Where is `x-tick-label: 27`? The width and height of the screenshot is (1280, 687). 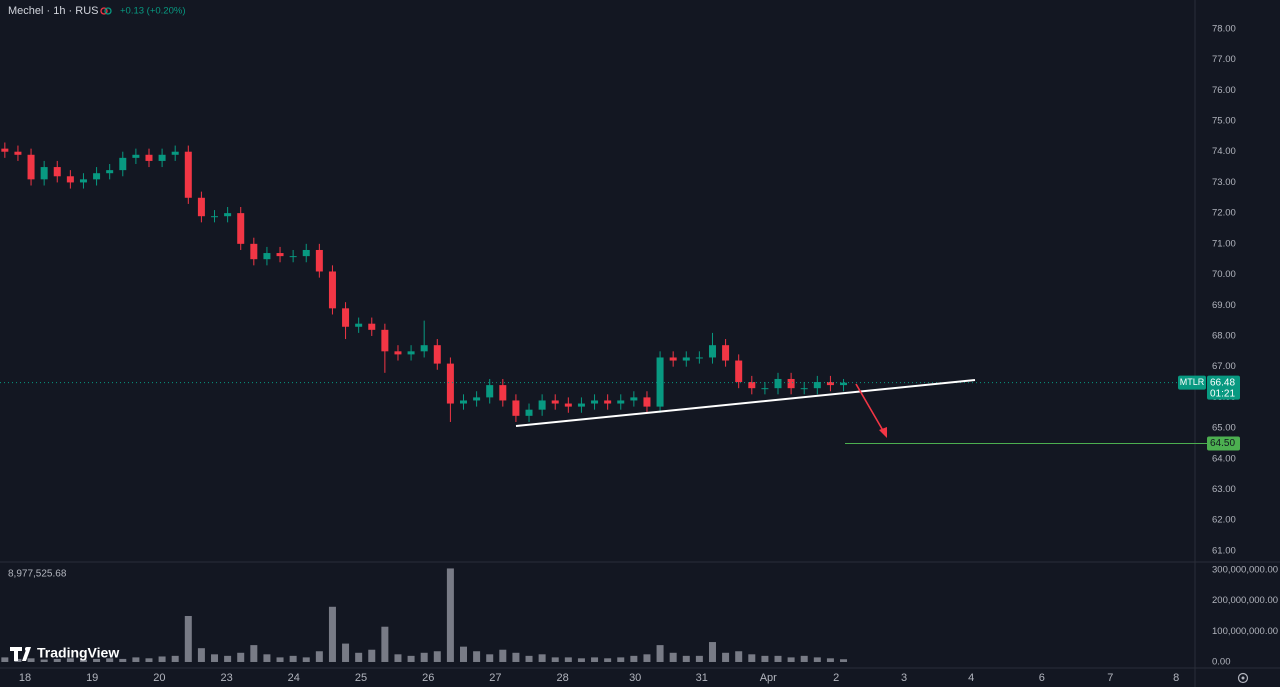 x-tick-label: 27 is located at coordinates (495, 678).